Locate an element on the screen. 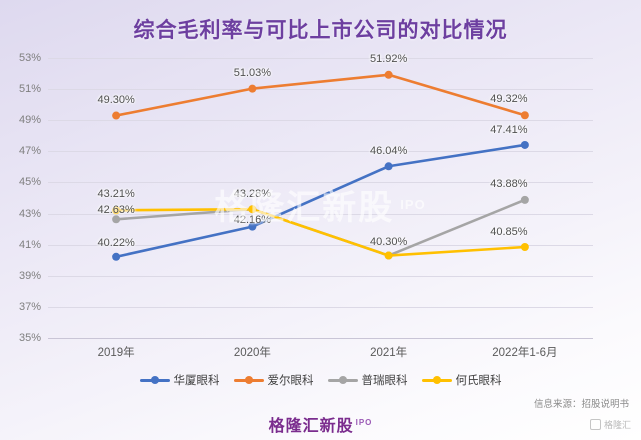 Image resolution: width=641 pixels, height=440 pixels. legend-label: 华厦眼科 is located at coordinates (196, 381).